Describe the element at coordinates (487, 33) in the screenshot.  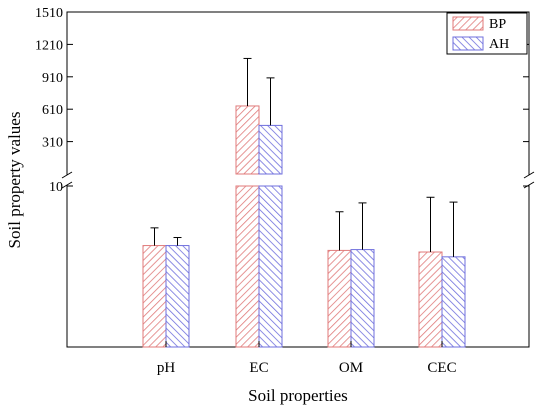
I see `legend: BP AH` at that location.